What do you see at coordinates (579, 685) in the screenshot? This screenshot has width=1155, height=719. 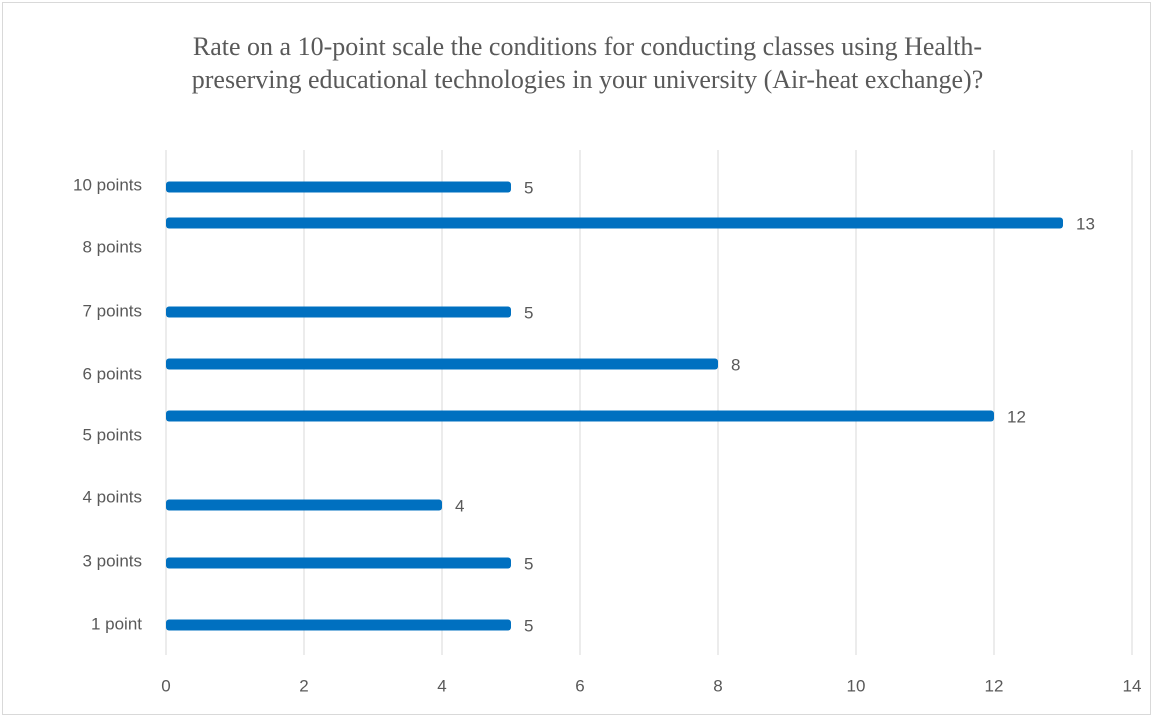 I see `x-tick-label: 6` at bounding box center [579, 685].